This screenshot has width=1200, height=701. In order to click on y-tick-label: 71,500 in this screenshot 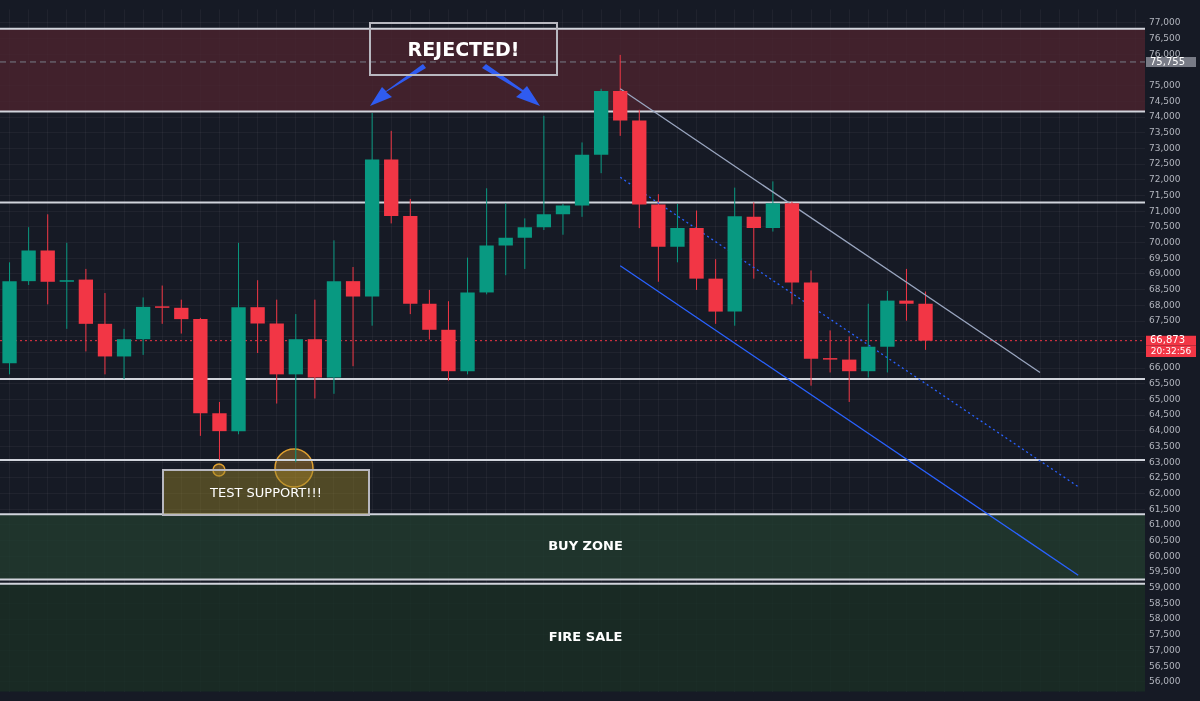, I will do `click(1165, 194)`.